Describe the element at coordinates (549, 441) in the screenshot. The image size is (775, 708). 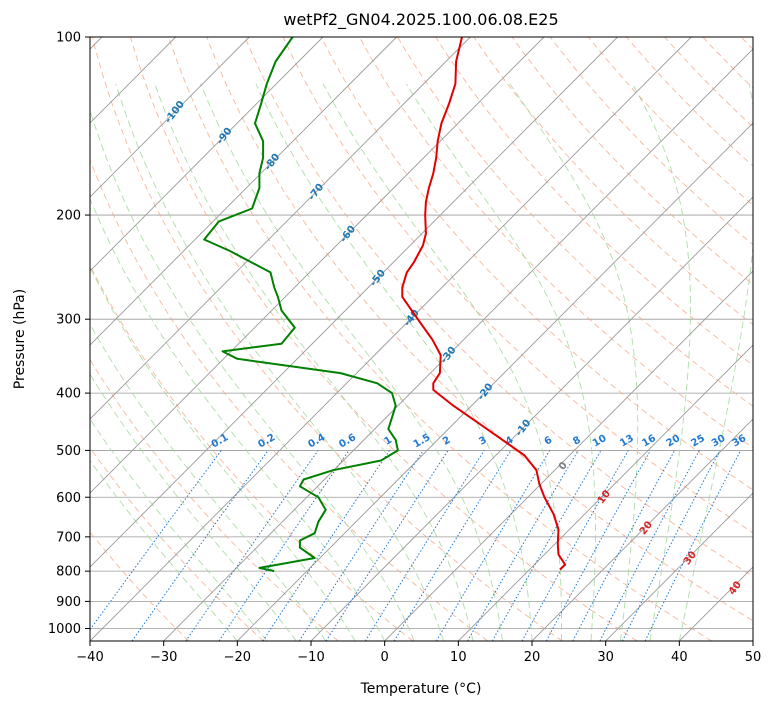
I see `mixing-ratio-label: 6` at that location.